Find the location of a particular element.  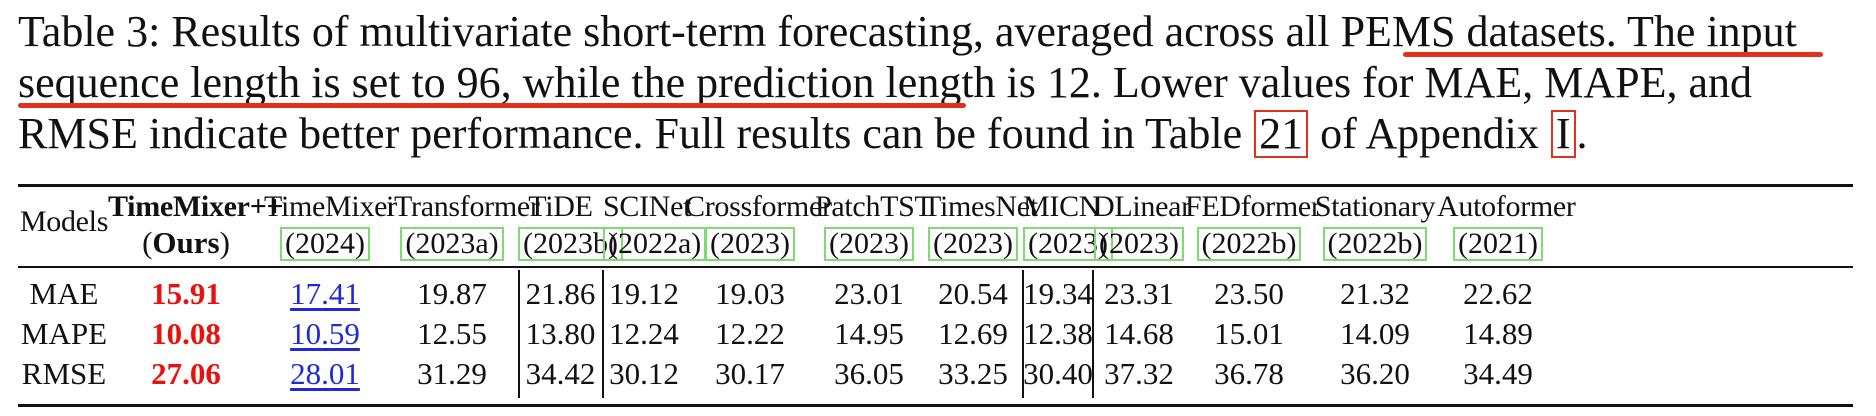

model-name: MICN is located at coordinates (1062, 206).